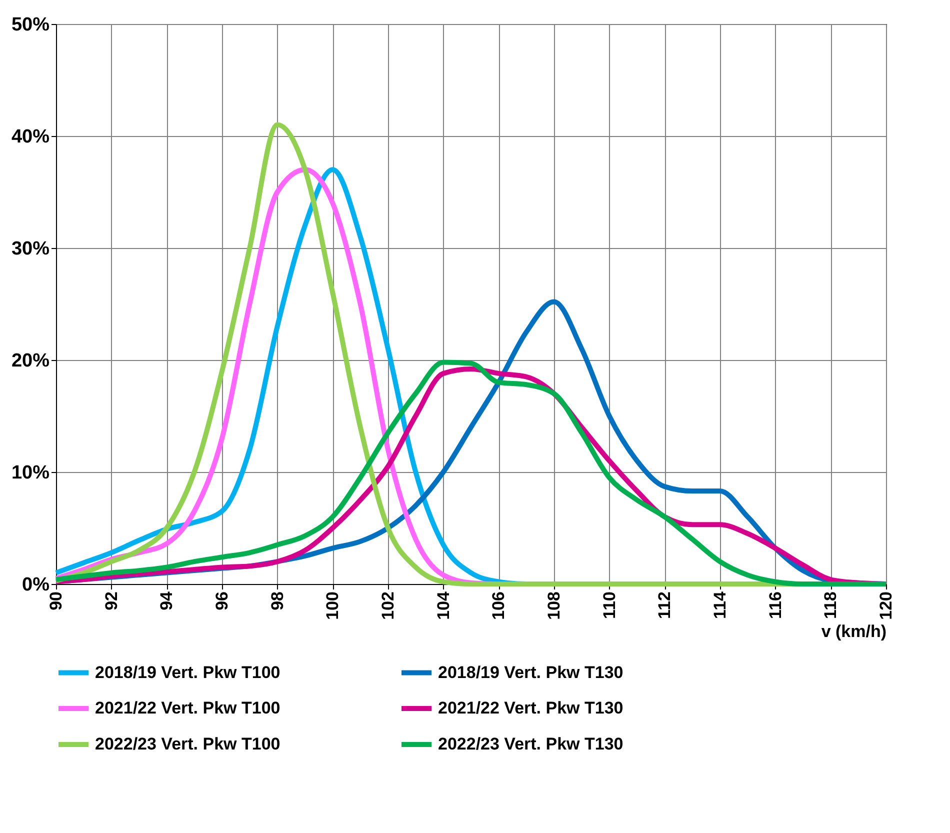  What do you see at coordinates (30, 361) in the screenshot?
I see `y-tick-label: 20%` at bounding box center [30, 361].